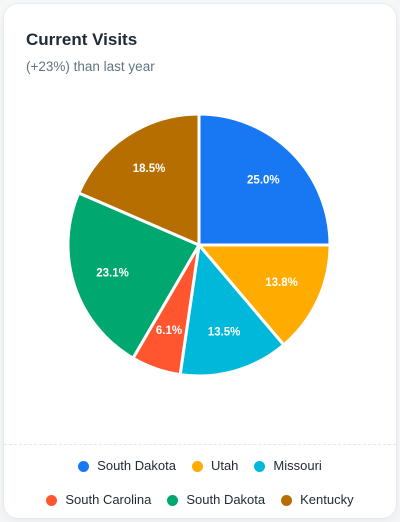  Describe the element at coordinates (224, 465) in the screenshot. I see `legend-label: Utah` at that location.